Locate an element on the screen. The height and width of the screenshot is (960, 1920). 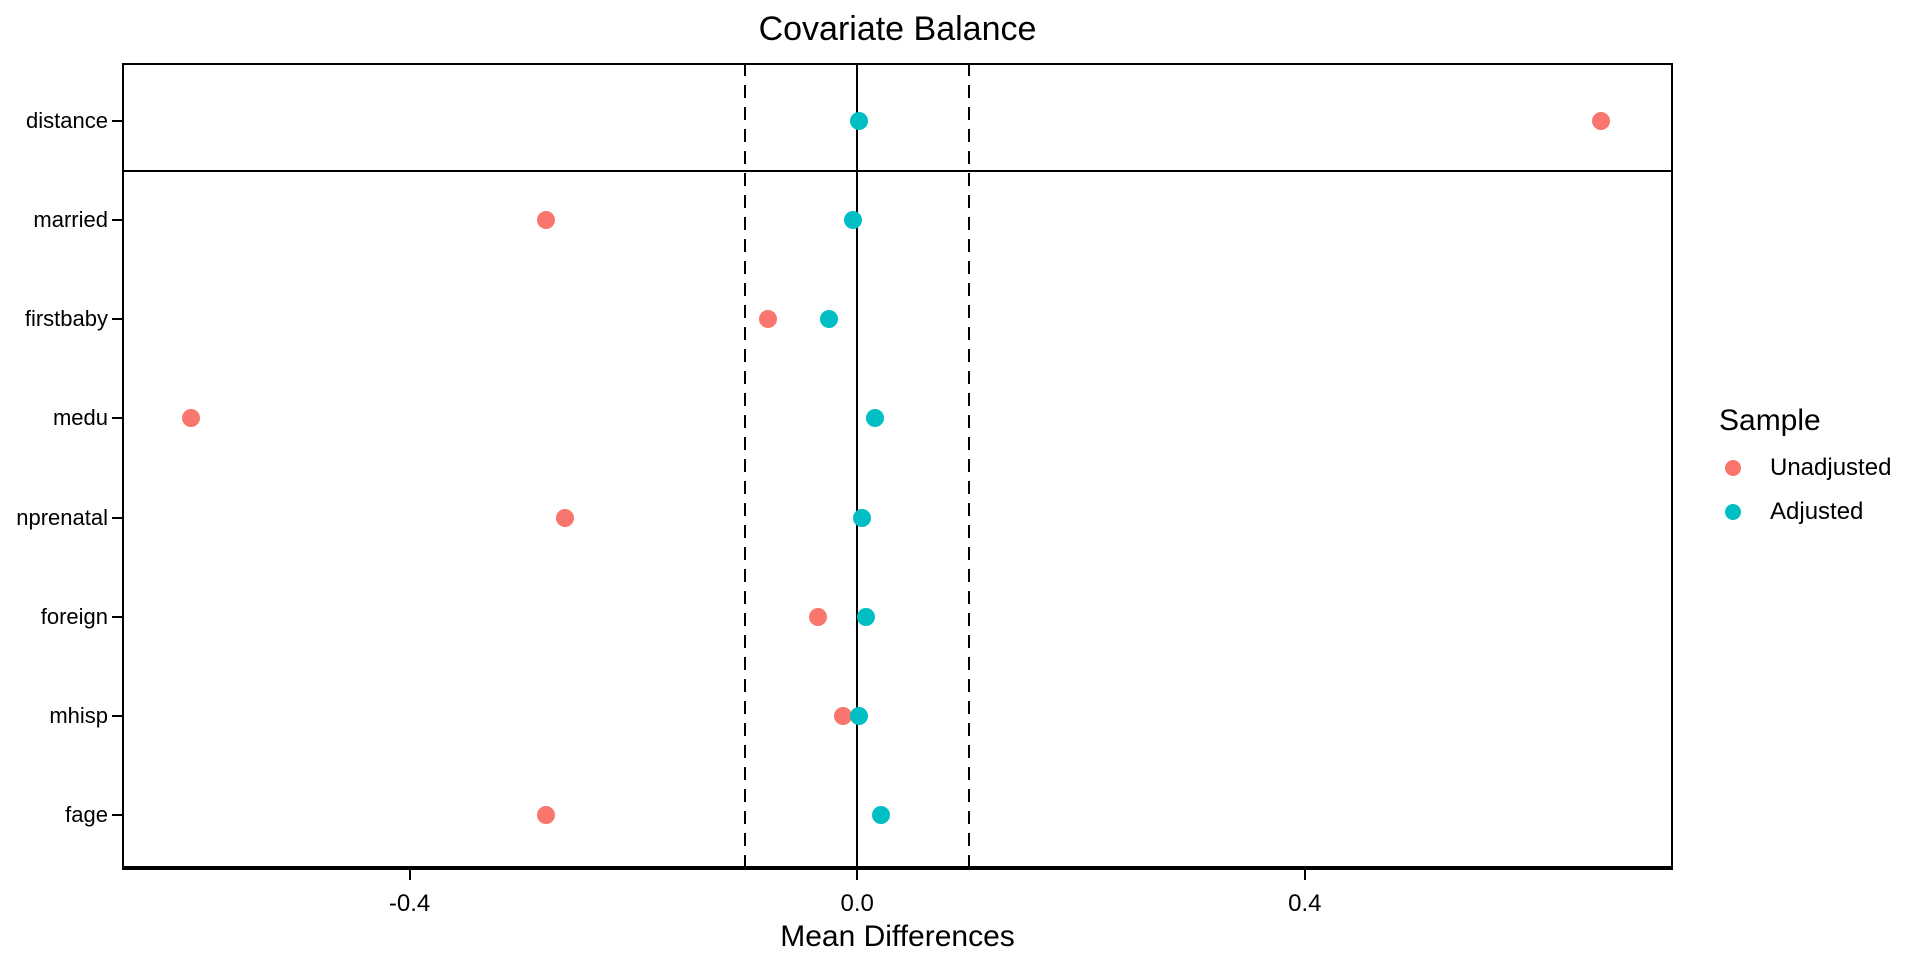
y-axis-label-firstbaby: firstbaby is located at coordinates (66, 319).